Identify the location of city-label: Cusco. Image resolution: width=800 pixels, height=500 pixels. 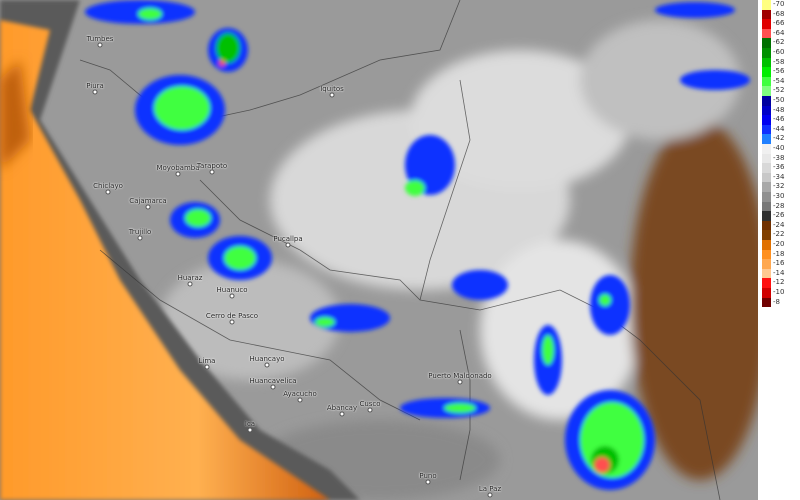
(370, 404).